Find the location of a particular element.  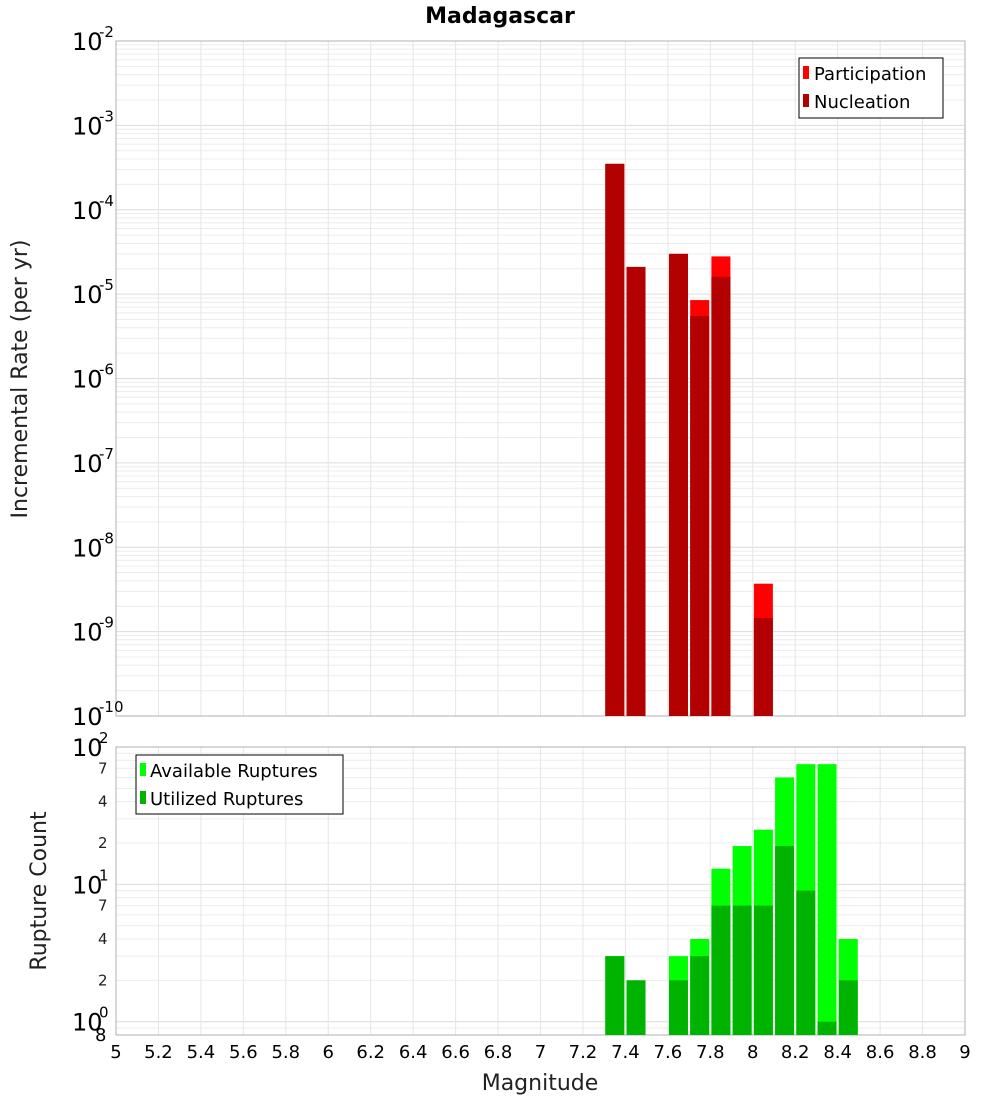

bottom-plot-bars is located at coordinates (731, 899).